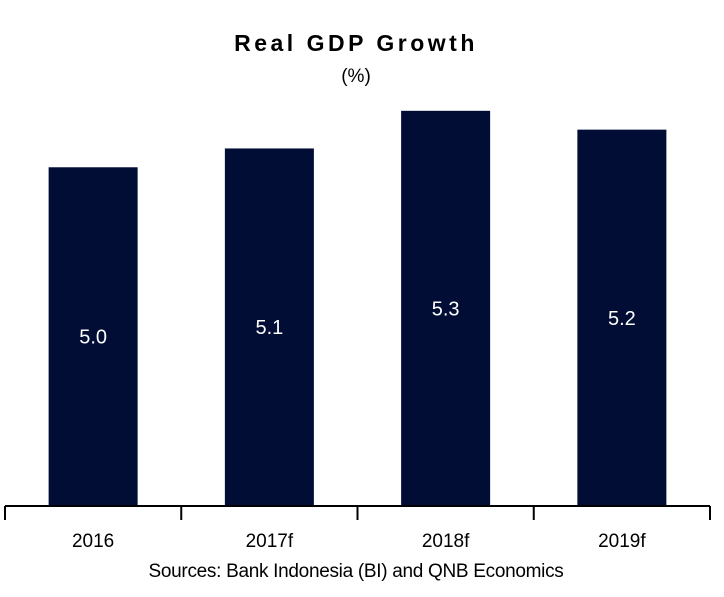 The width and height of the screenshot is (724, 597). What do you see at coordinates (622, 541) in the screenshot?
I see `x-tick-label-2019f: 2019f` at bounding box center [622, 541].